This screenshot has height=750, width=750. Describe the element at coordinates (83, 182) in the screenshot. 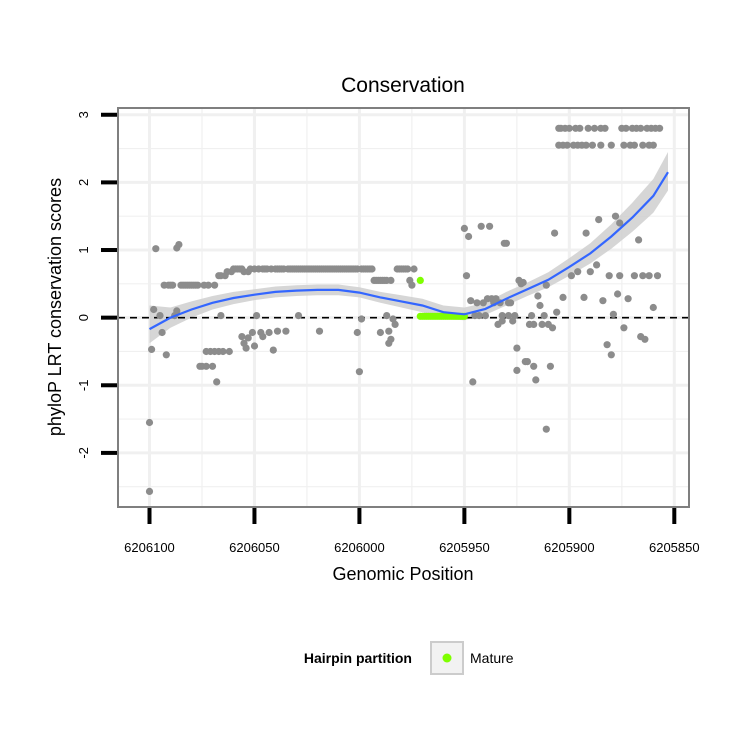

I see `y-tick-label: 2` at that location.